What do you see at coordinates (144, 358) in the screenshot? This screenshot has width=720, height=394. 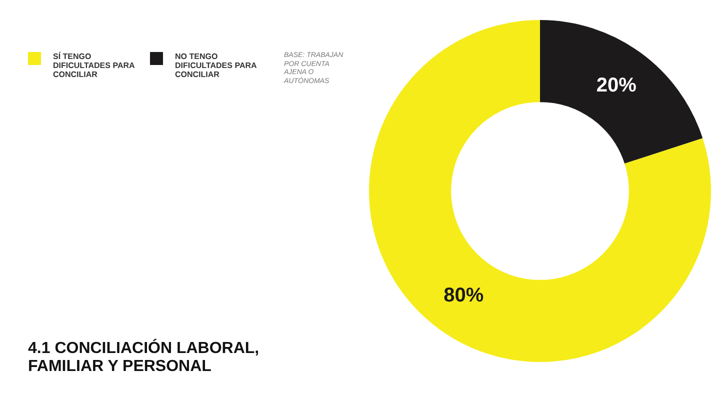 I see `text: 4.1 CONCILIACIÓN LABORAL, FAMILIAR Y PERSONAL` at bounding box center [144, 358].